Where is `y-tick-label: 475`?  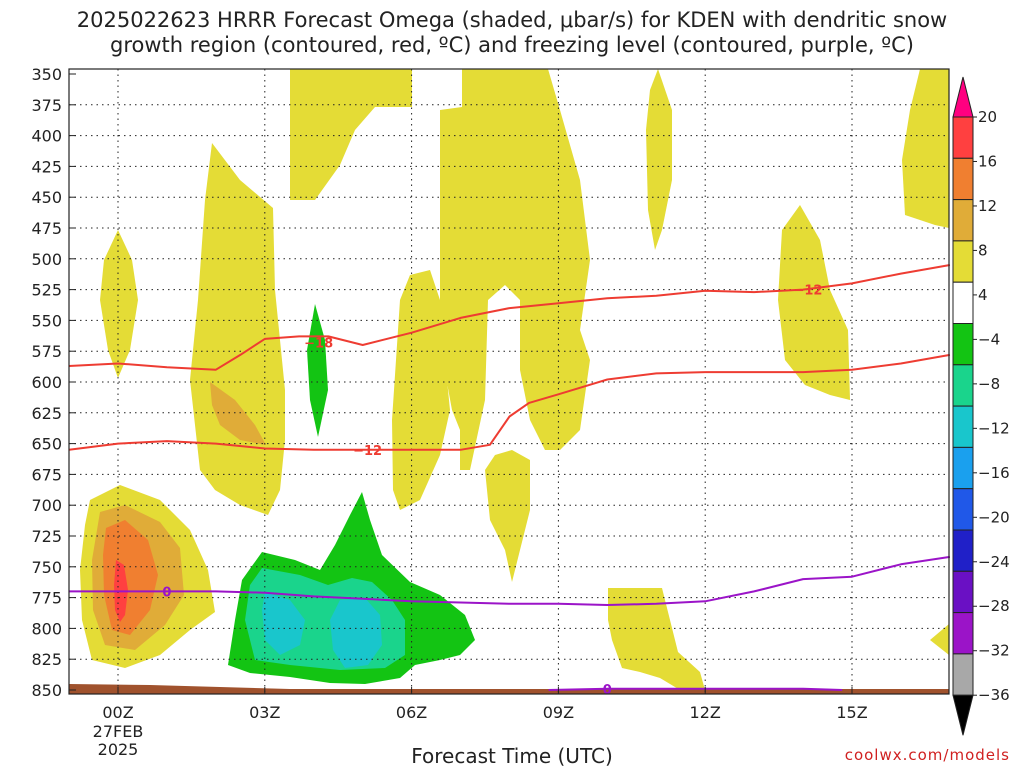 y-tick-label: 475 is located at coordinates (46, 228).